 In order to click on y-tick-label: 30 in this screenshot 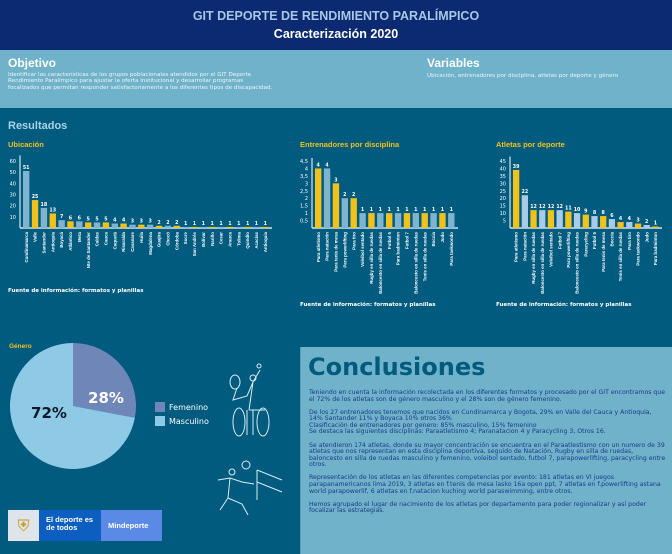, I will do `click(503, 184)`.